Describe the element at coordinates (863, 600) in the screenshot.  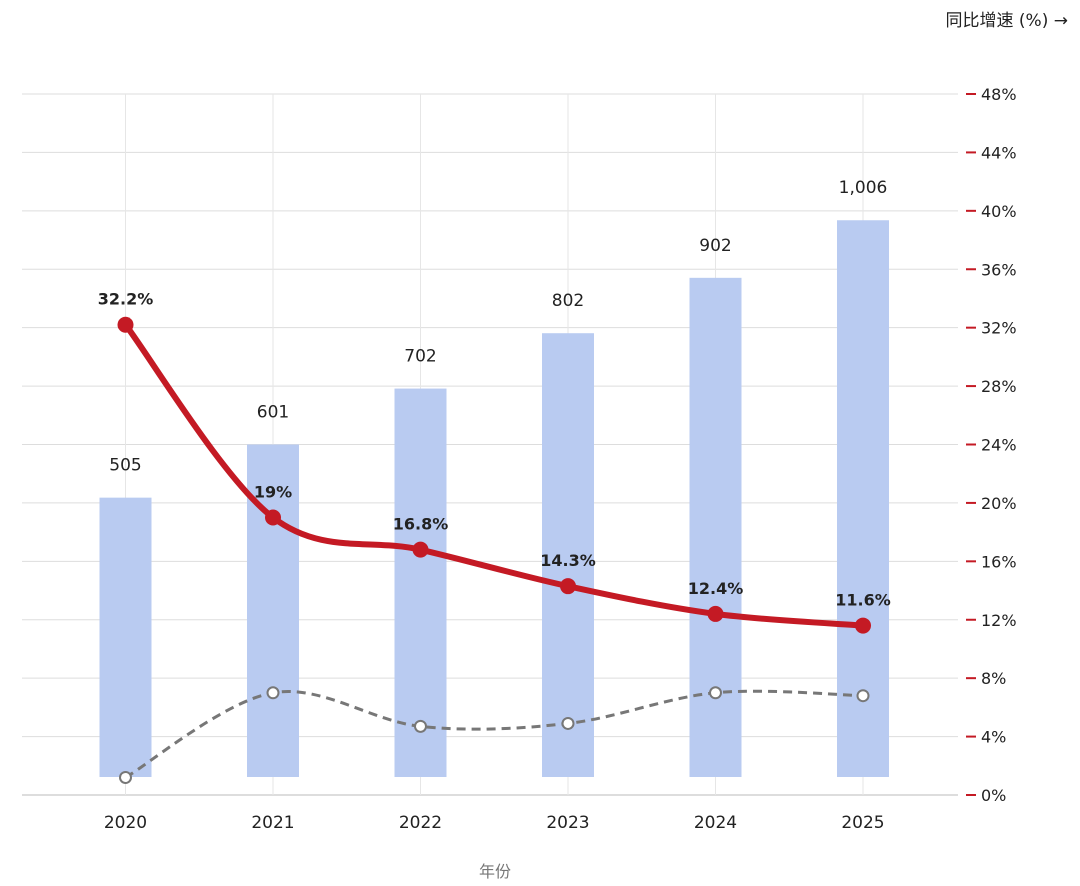
I see `growth-value-label: 11.6%` at that location.